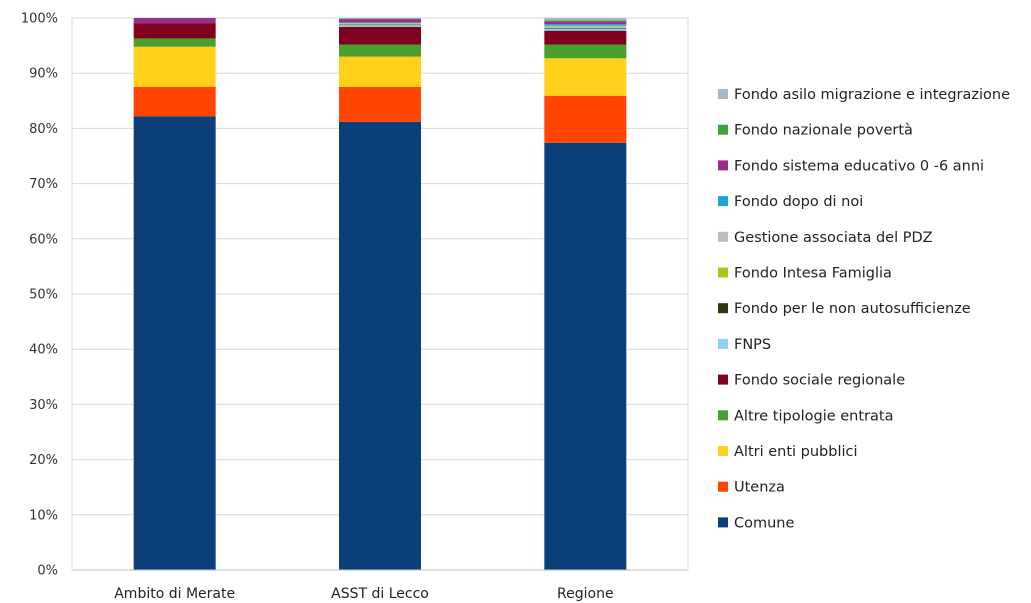 The image size is (1031, 603). Describe the element at coordinates (798, 202) in the screenshot. I see `legend-label: Fondo dopo di noi` at that location.